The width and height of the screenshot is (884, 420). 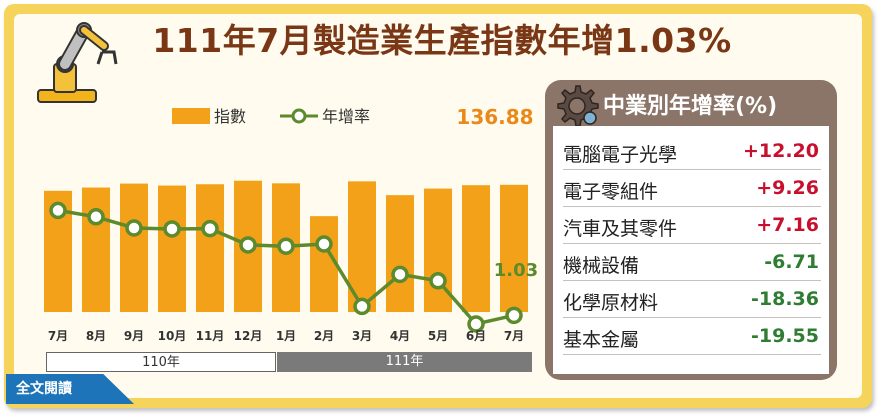 What do you see at coordinates (780, 151) in the screenshot?
I see `industry-growth-value: +12.20` at bounding box center [780, 151].